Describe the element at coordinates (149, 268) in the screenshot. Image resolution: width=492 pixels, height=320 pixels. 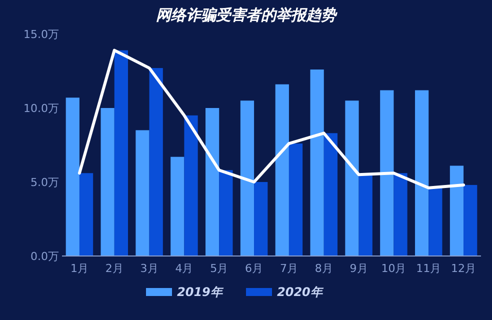
I see `x-tick-label: 3月` at that location.